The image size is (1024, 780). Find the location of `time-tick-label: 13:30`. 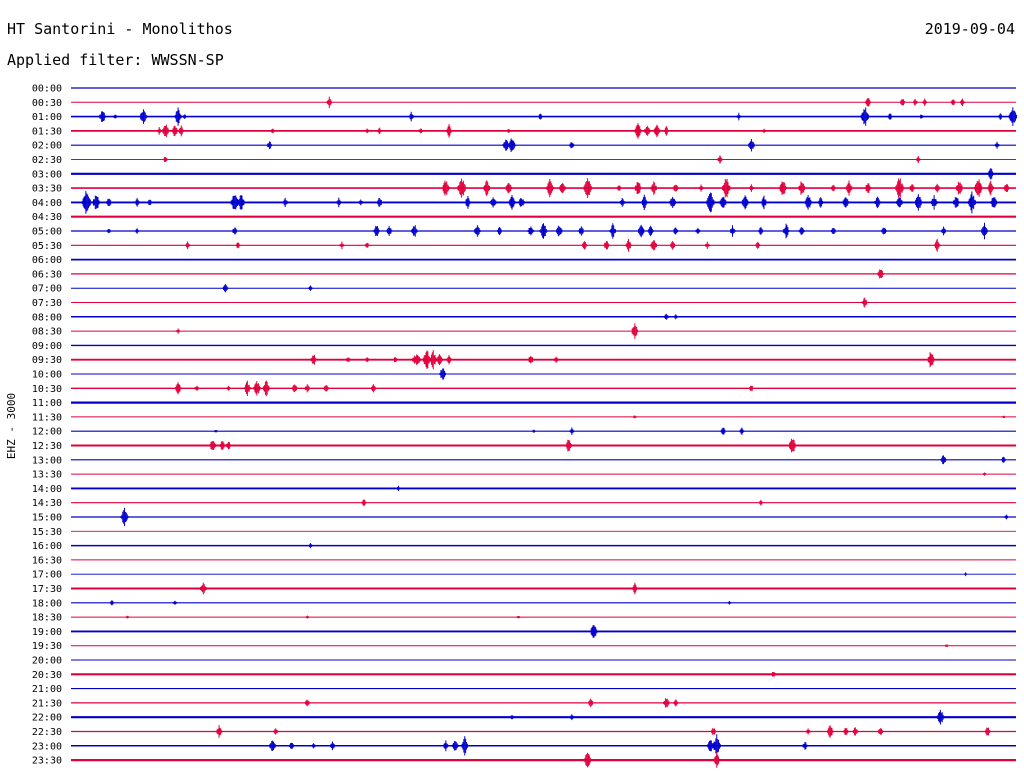

time-tick-label: 13:30 is located at coordinates (47, 475).